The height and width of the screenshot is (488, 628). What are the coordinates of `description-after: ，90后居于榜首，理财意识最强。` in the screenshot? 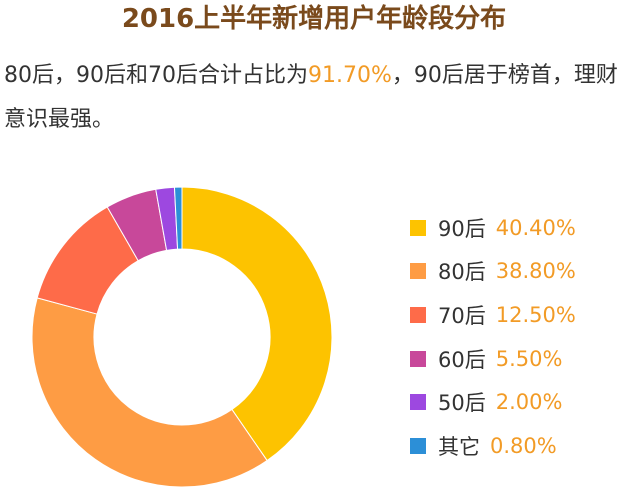 It's located at (311, 97).